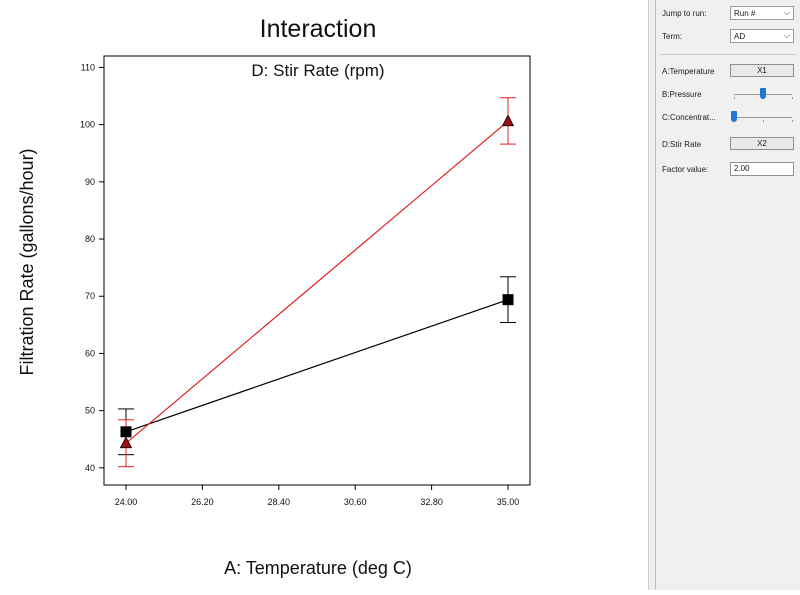  What do you see at coordinates (90, 239) in the screenshot?
I see `y-tick-label: 80` at bounding box center [90, 239].